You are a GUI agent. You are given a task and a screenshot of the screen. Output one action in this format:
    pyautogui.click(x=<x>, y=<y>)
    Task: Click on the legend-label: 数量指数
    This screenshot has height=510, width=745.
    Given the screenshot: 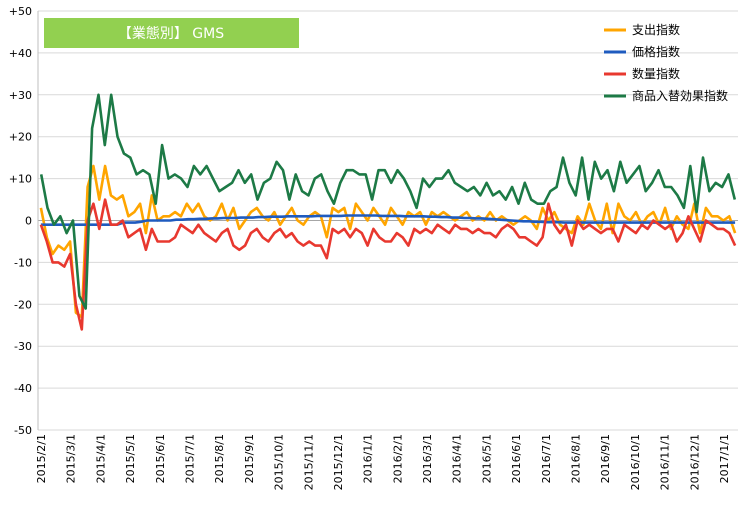 What is the action you would take?
    pyautogui.click(x=656, y=73)
    